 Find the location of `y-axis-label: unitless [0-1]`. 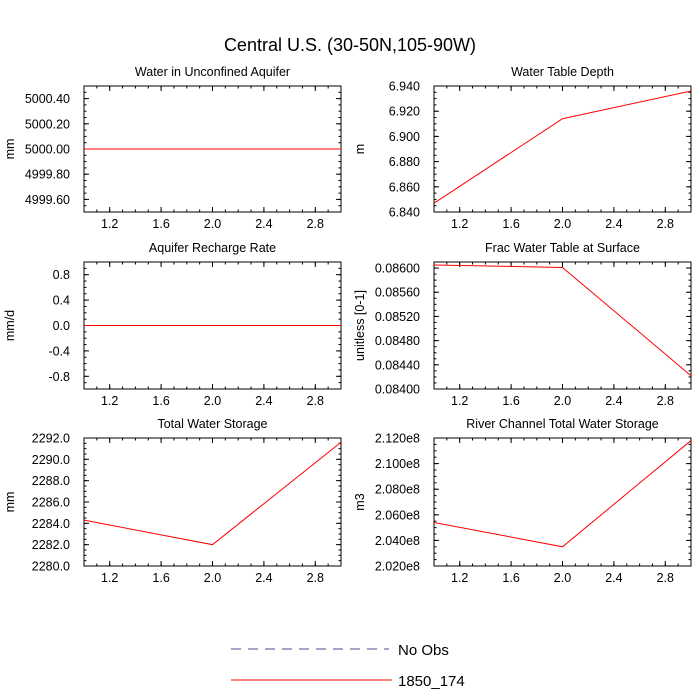

y-axis-label: unitless [0-1] is located at coordinates (360, 325).